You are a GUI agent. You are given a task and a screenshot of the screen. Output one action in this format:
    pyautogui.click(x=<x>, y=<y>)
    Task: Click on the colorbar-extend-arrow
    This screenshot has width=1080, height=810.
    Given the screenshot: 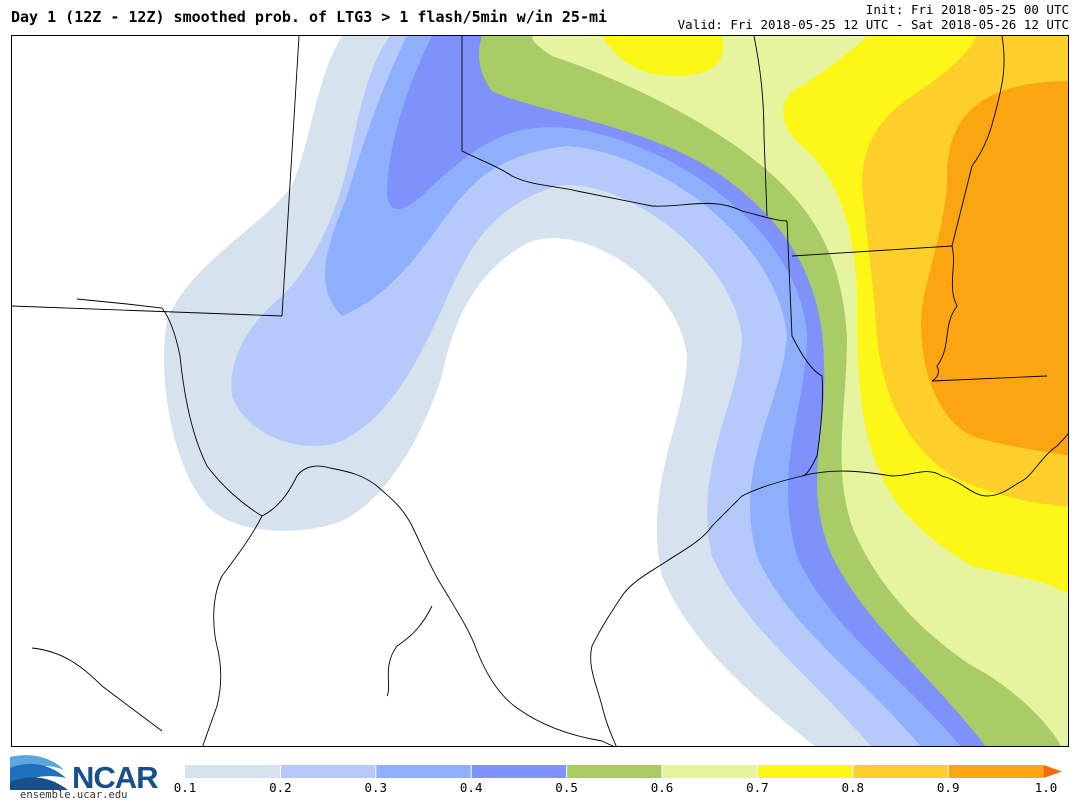 What is the action you would take?
    pyautogui.click(x=1052, y=771)
    